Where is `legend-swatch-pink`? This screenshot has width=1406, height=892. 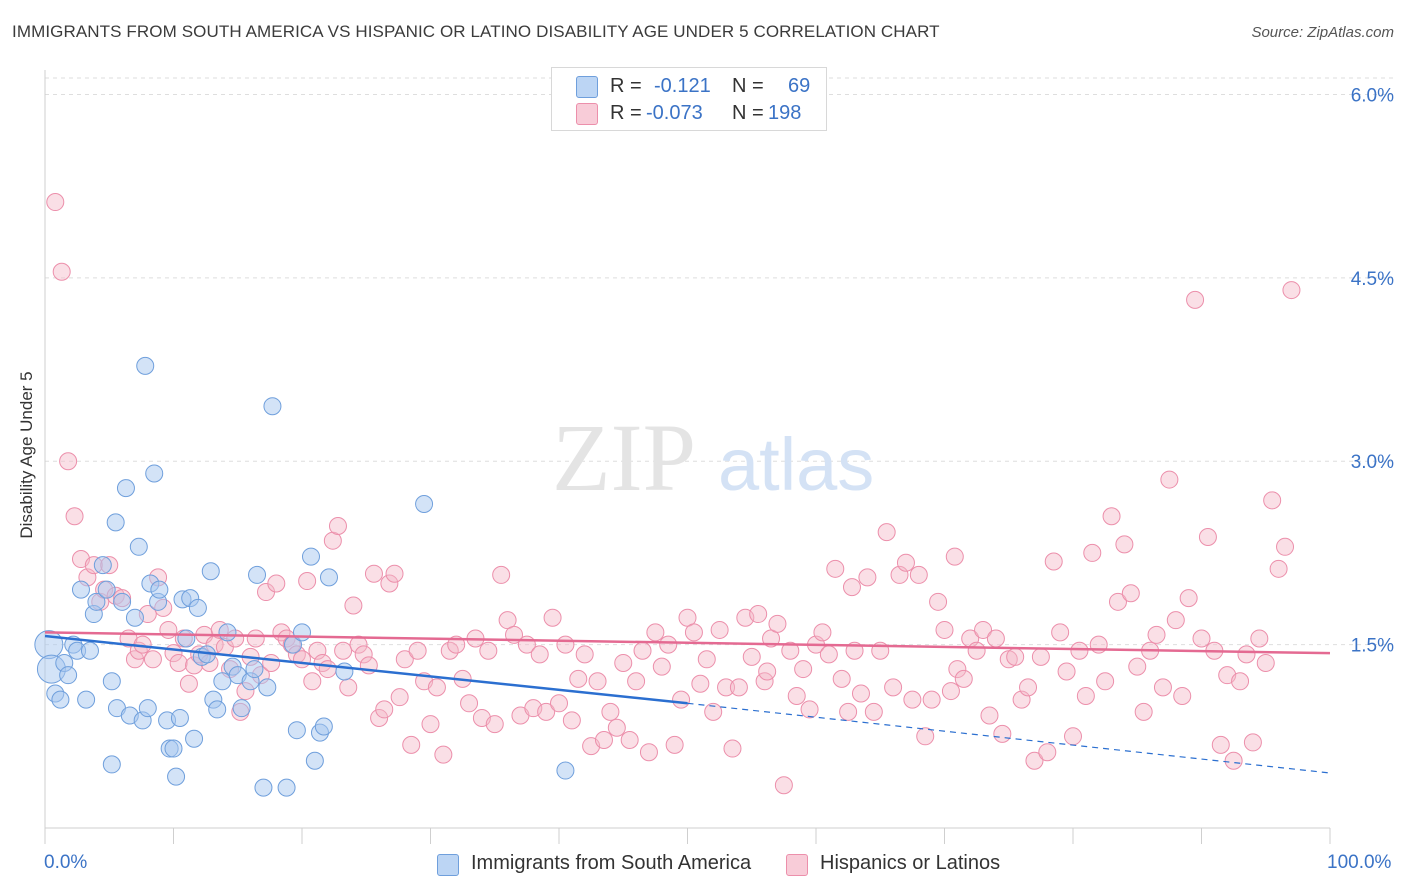
legend-swatch-pink is located at coordinates (587, 114).